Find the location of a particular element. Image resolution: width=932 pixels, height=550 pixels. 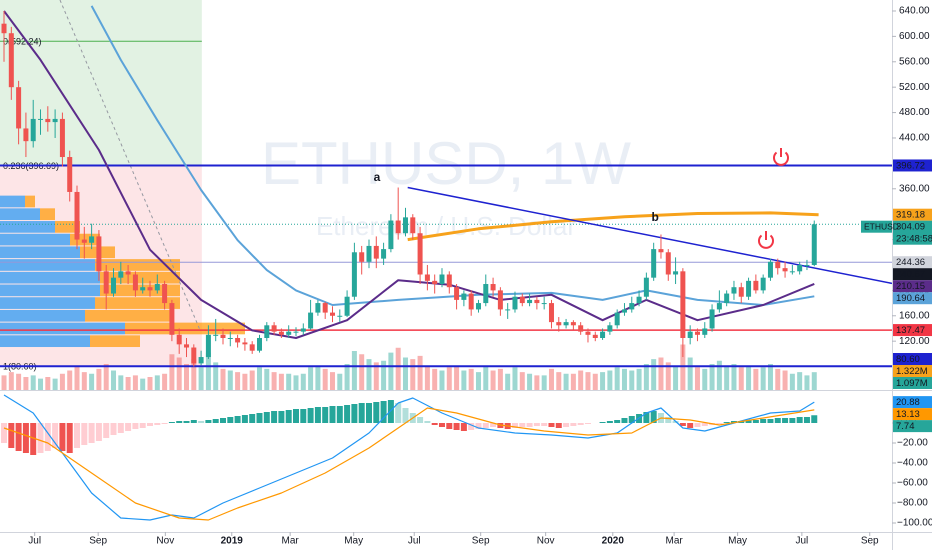

price-marker-label: 13.13 is located at coordinates (908, 414).